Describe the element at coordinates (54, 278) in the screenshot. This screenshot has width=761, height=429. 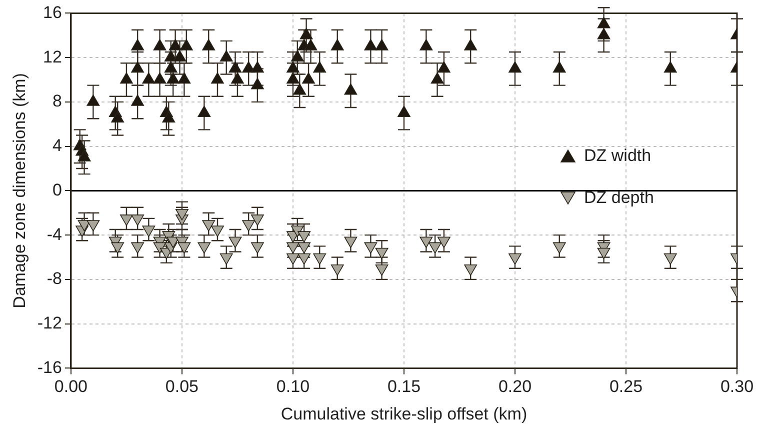
I see `y-tick-label: -8` at that location.